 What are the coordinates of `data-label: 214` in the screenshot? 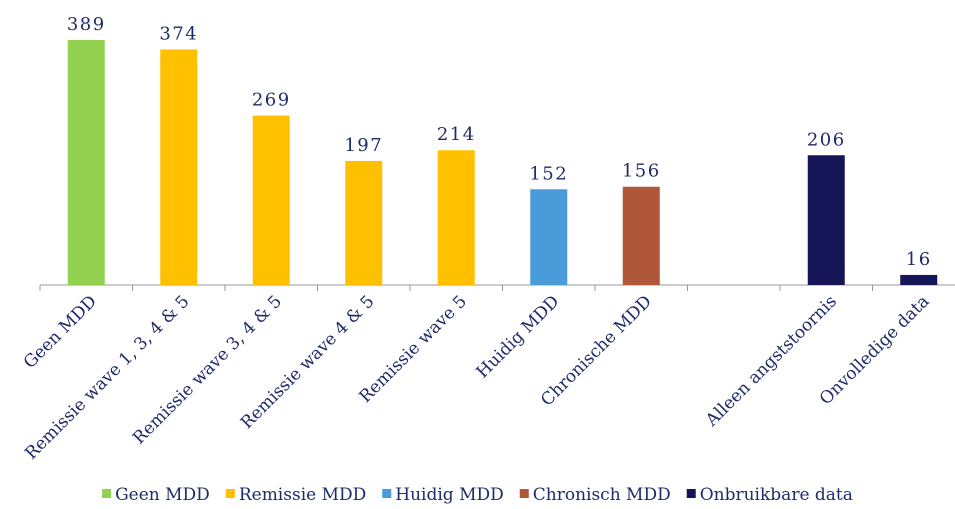 It's located at (456, 134).